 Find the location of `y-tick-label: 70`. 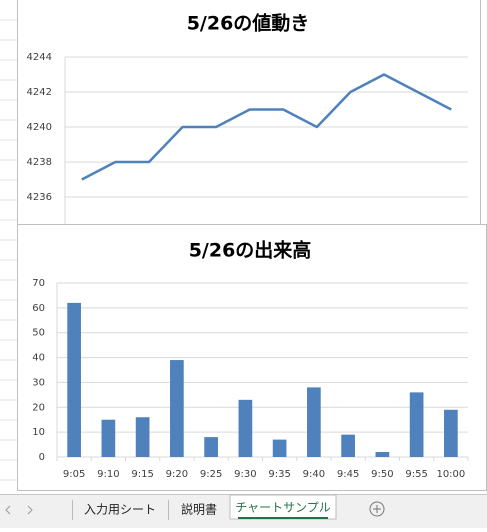

y-tick-label: 70 is located at coordinates (38, 283).